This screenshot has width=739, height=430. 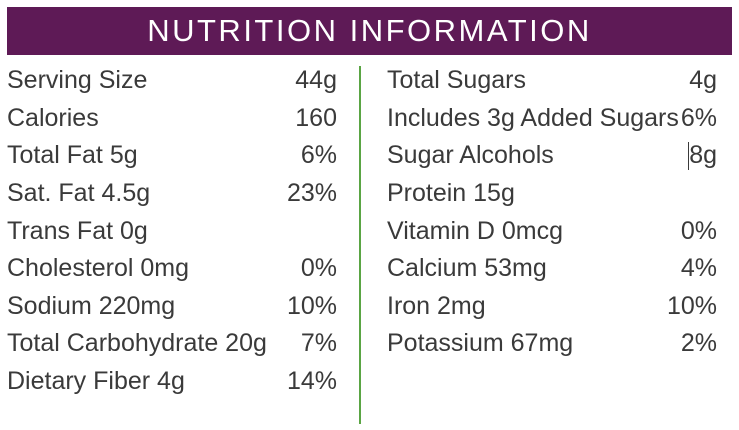 I want to click on nutrient-label: Calories, so click(x=53, y=117).